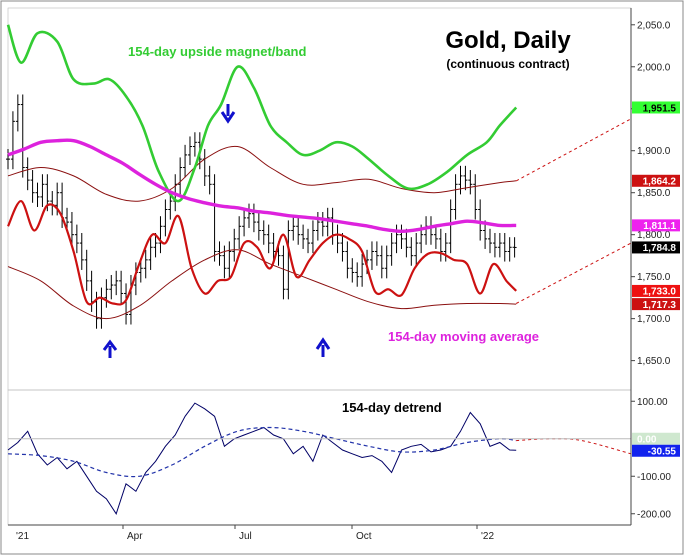 The image size is (684, 555). I want to click on detrend-axis-label: 100.00, so click(652, 402).